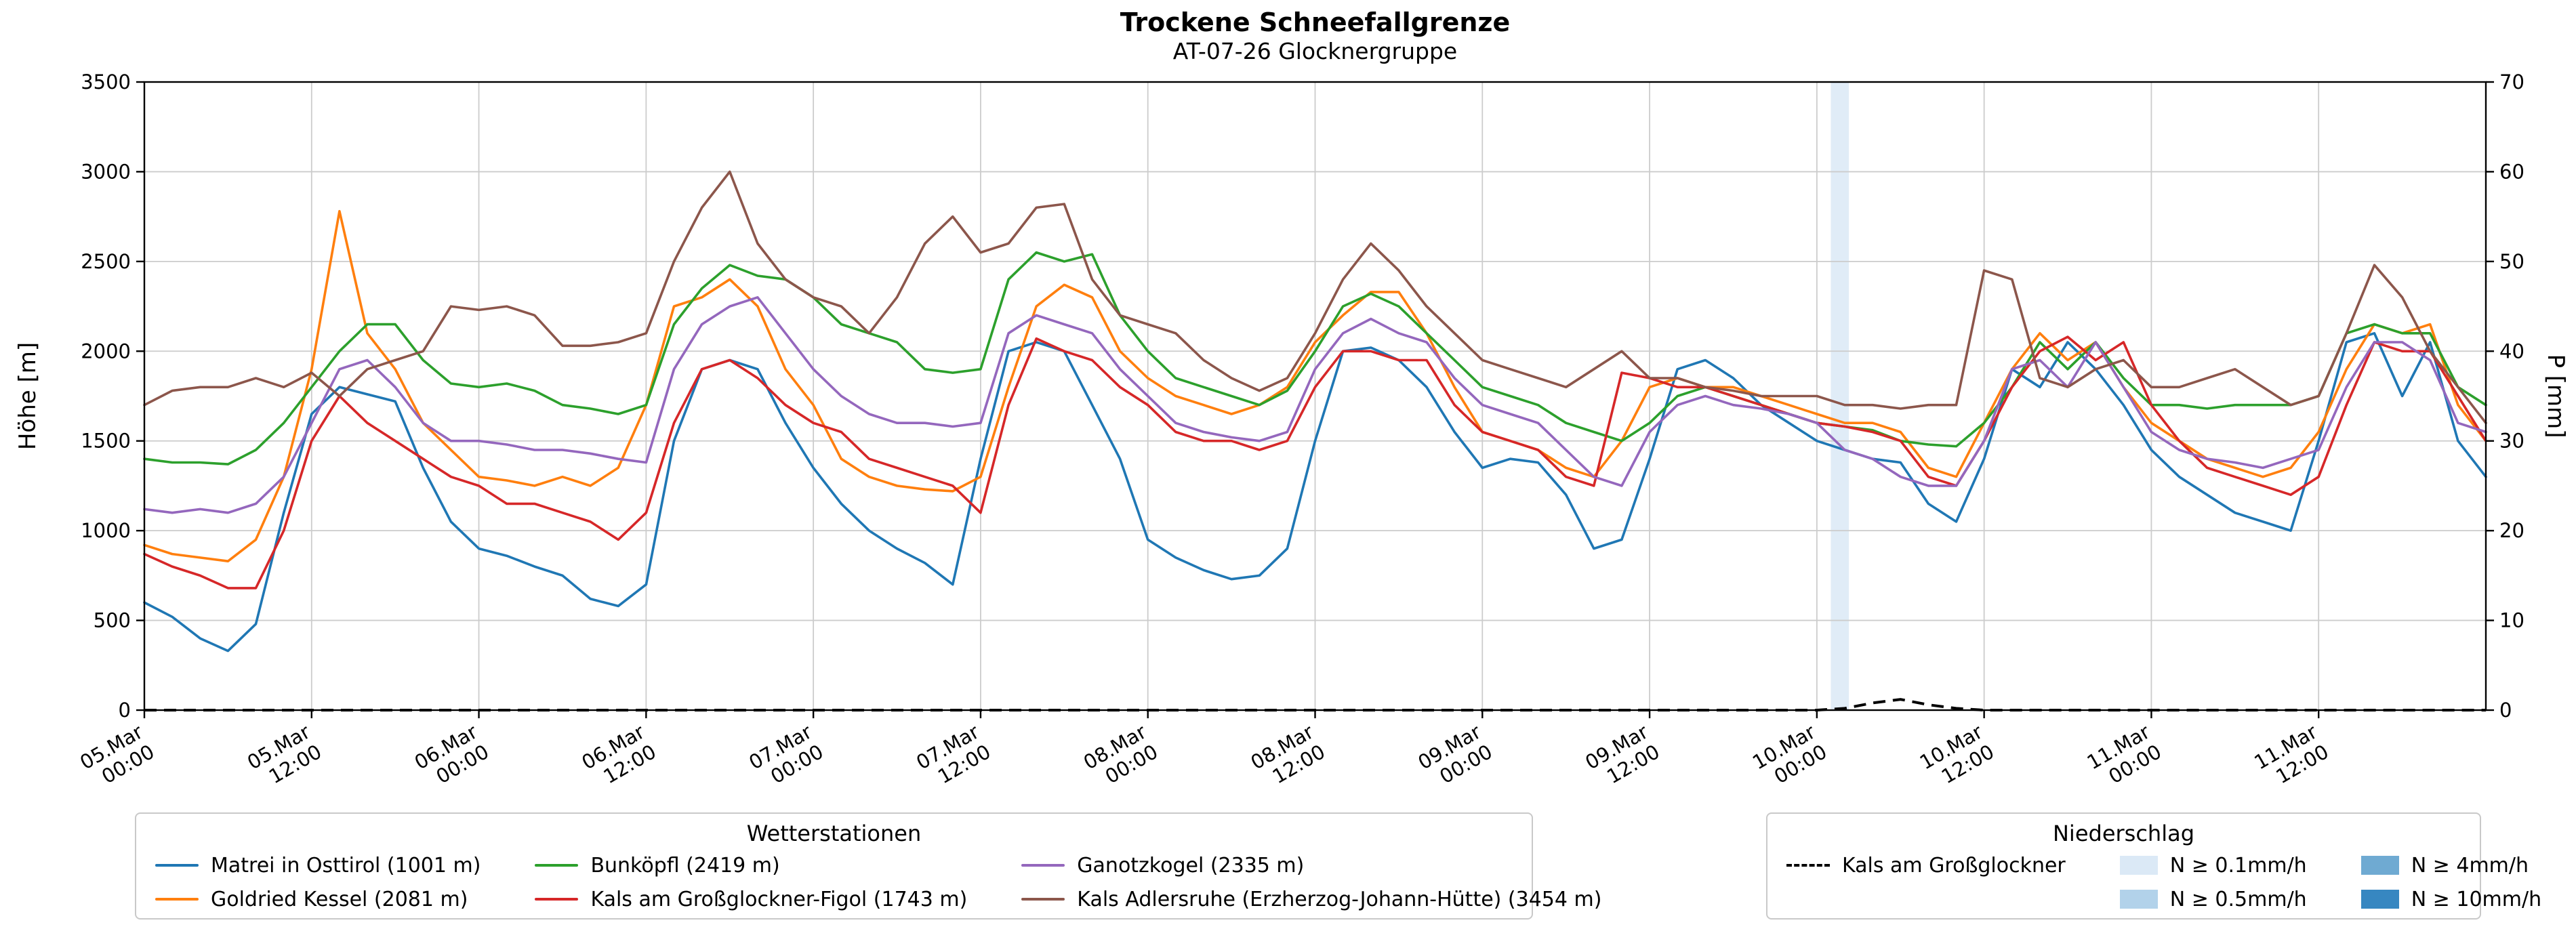  Describe the element at coordinates (2476, 899) in the screenshot. I see `legend-label-n-10mm-h: N ≥ 10mm/h` at that location.